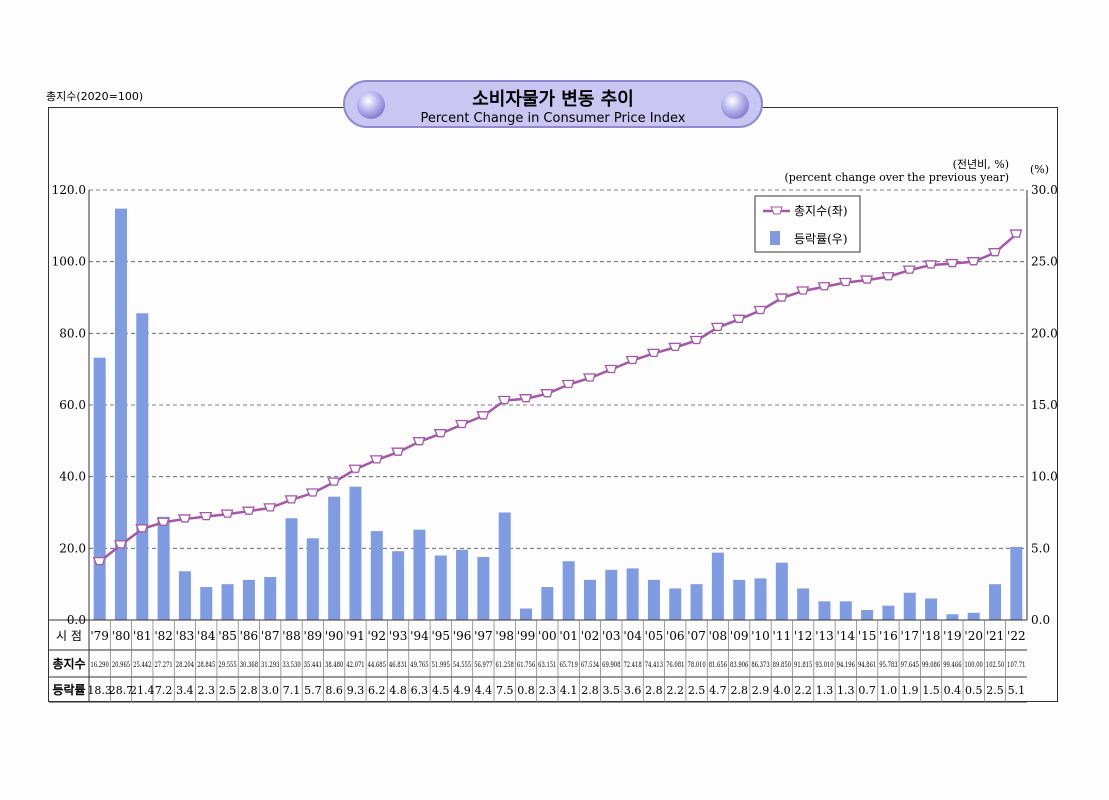 This screenshot has height=800, width=1109. What do you see at coordinates (803, 636) in the screenshot?
I see `year-label: '12` at bounding box center [803, 636].